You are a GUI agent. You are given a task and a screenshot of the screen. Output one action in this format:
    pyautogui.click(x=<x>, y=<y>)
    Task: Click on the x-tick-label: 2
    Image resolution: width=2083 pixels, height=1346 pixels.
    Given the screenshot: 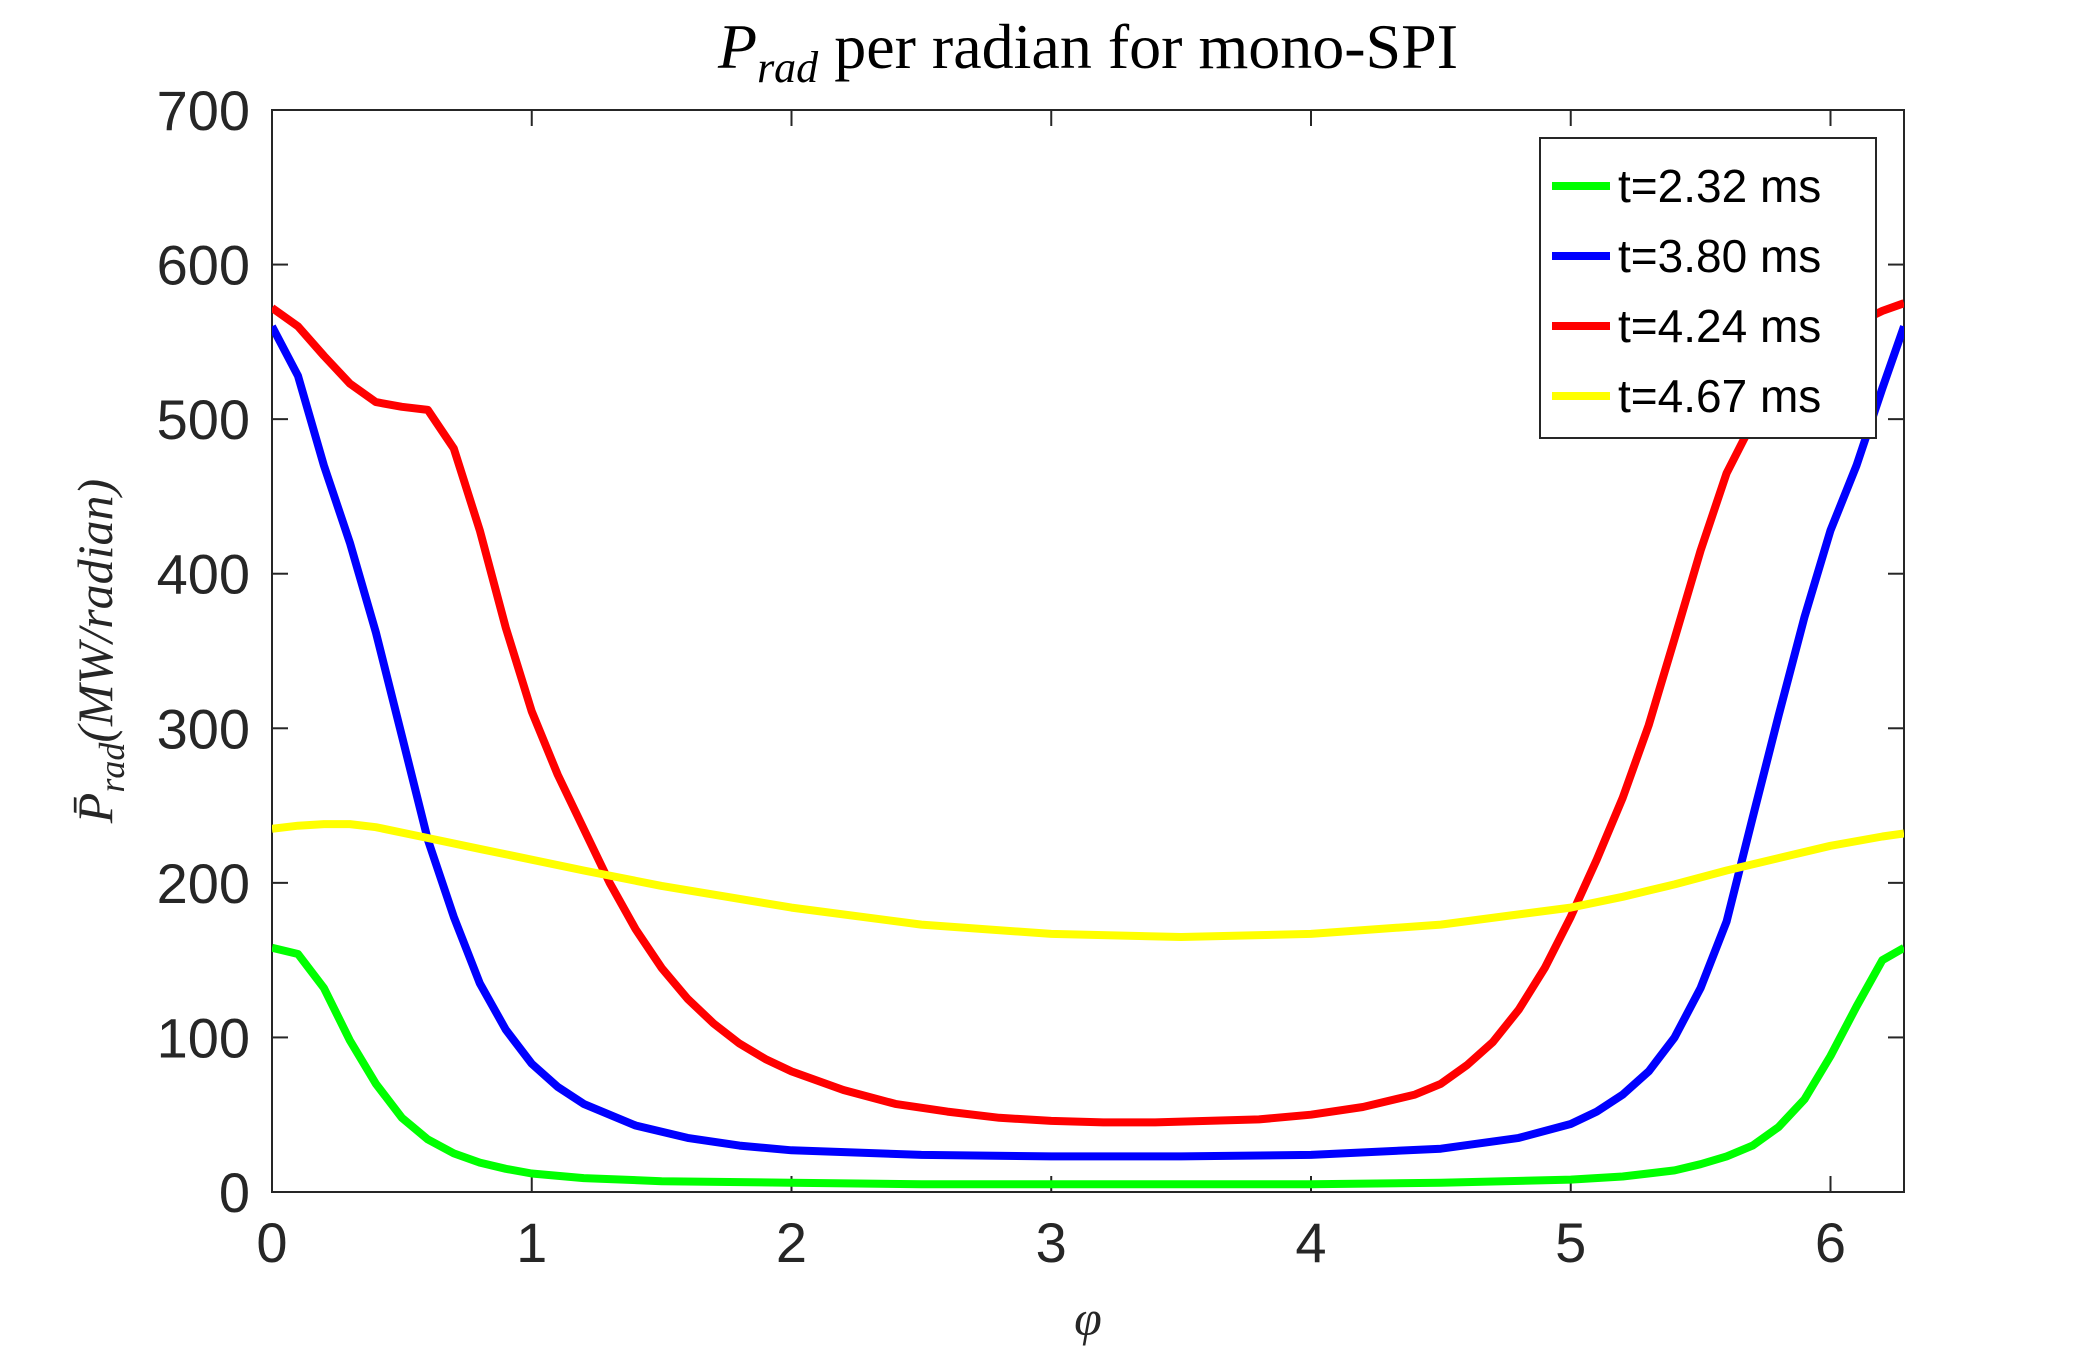 What is the action you would take?
    pyautogui.click(x=791, y=1242)
    